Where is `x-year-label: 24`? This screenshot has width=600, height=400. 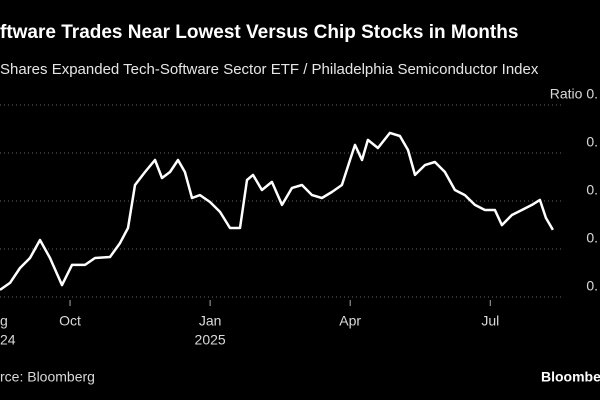 x-year-label: 24 is located at coordinates (8, 340).